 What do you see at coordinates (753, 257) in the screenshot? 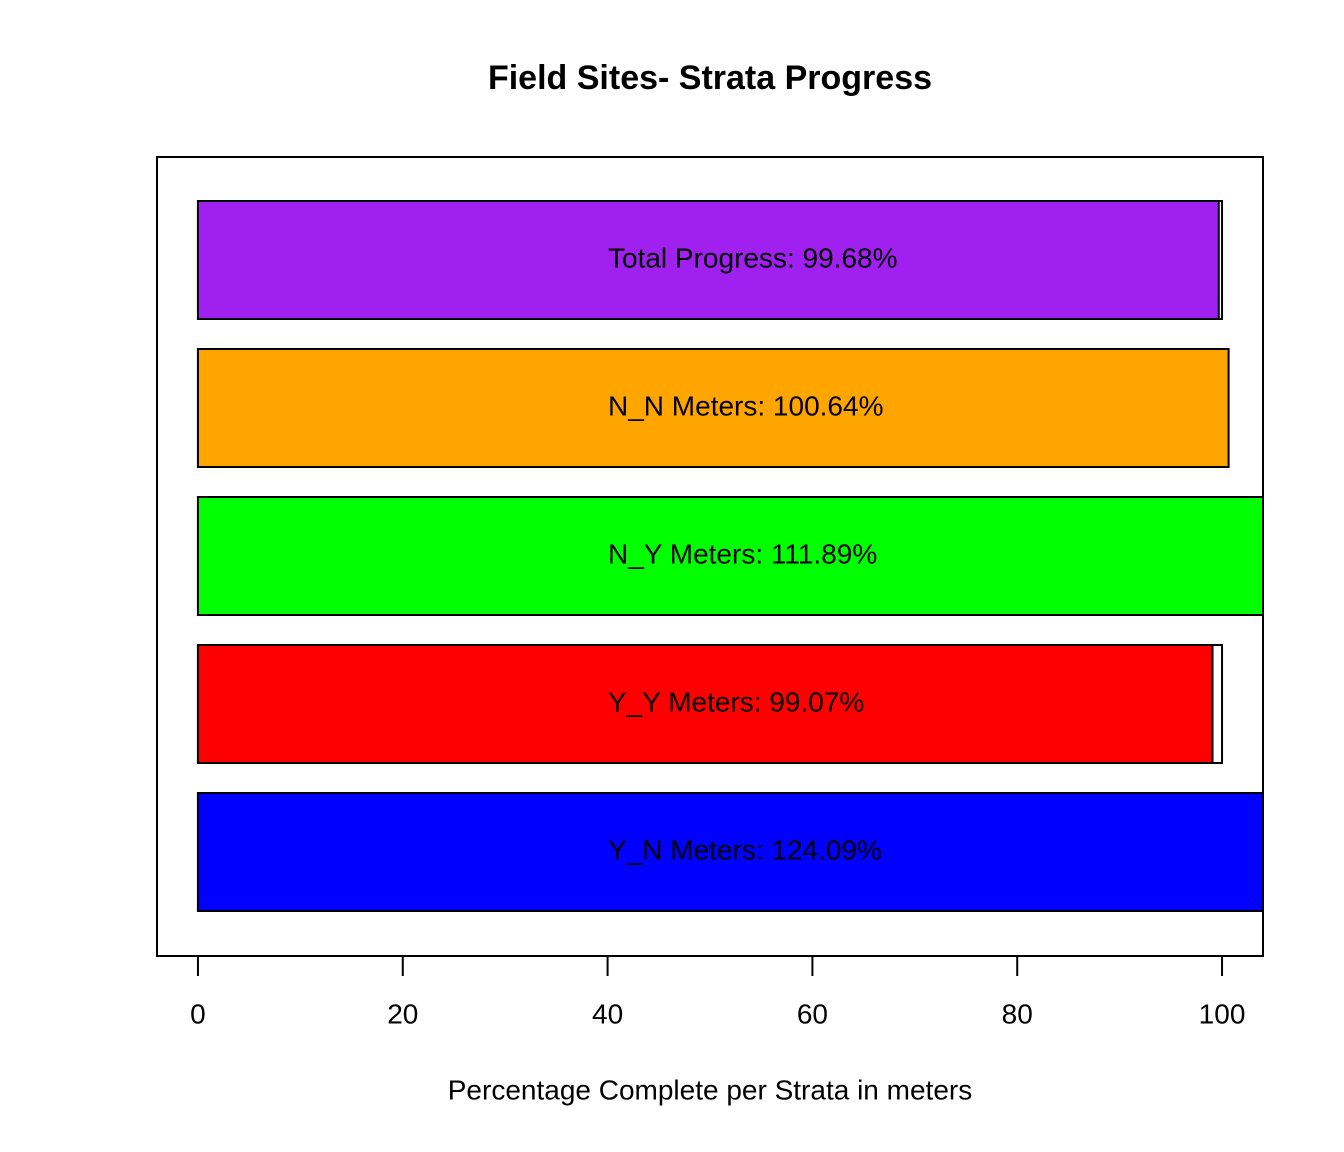
I see `data-label: Total Progress: 99.68%` at bounding box center [753, 257].